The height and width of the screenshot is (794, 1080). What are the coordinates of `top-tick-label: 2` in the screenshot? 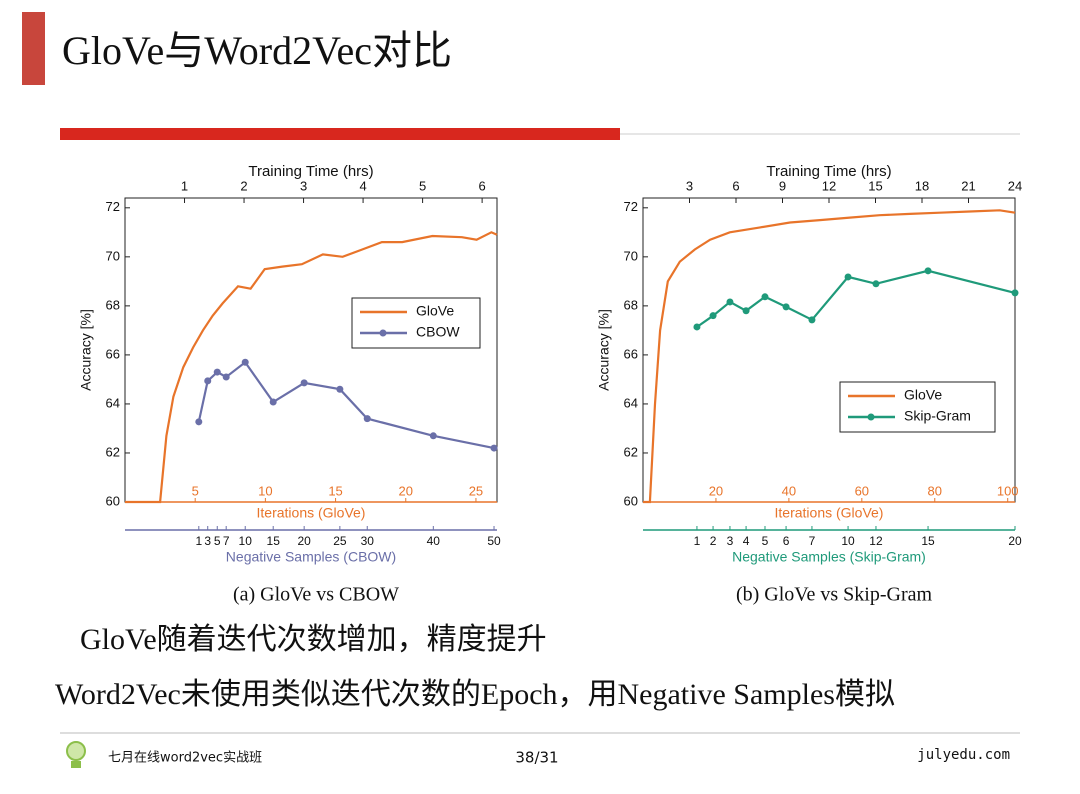 It's located at (243, 185).